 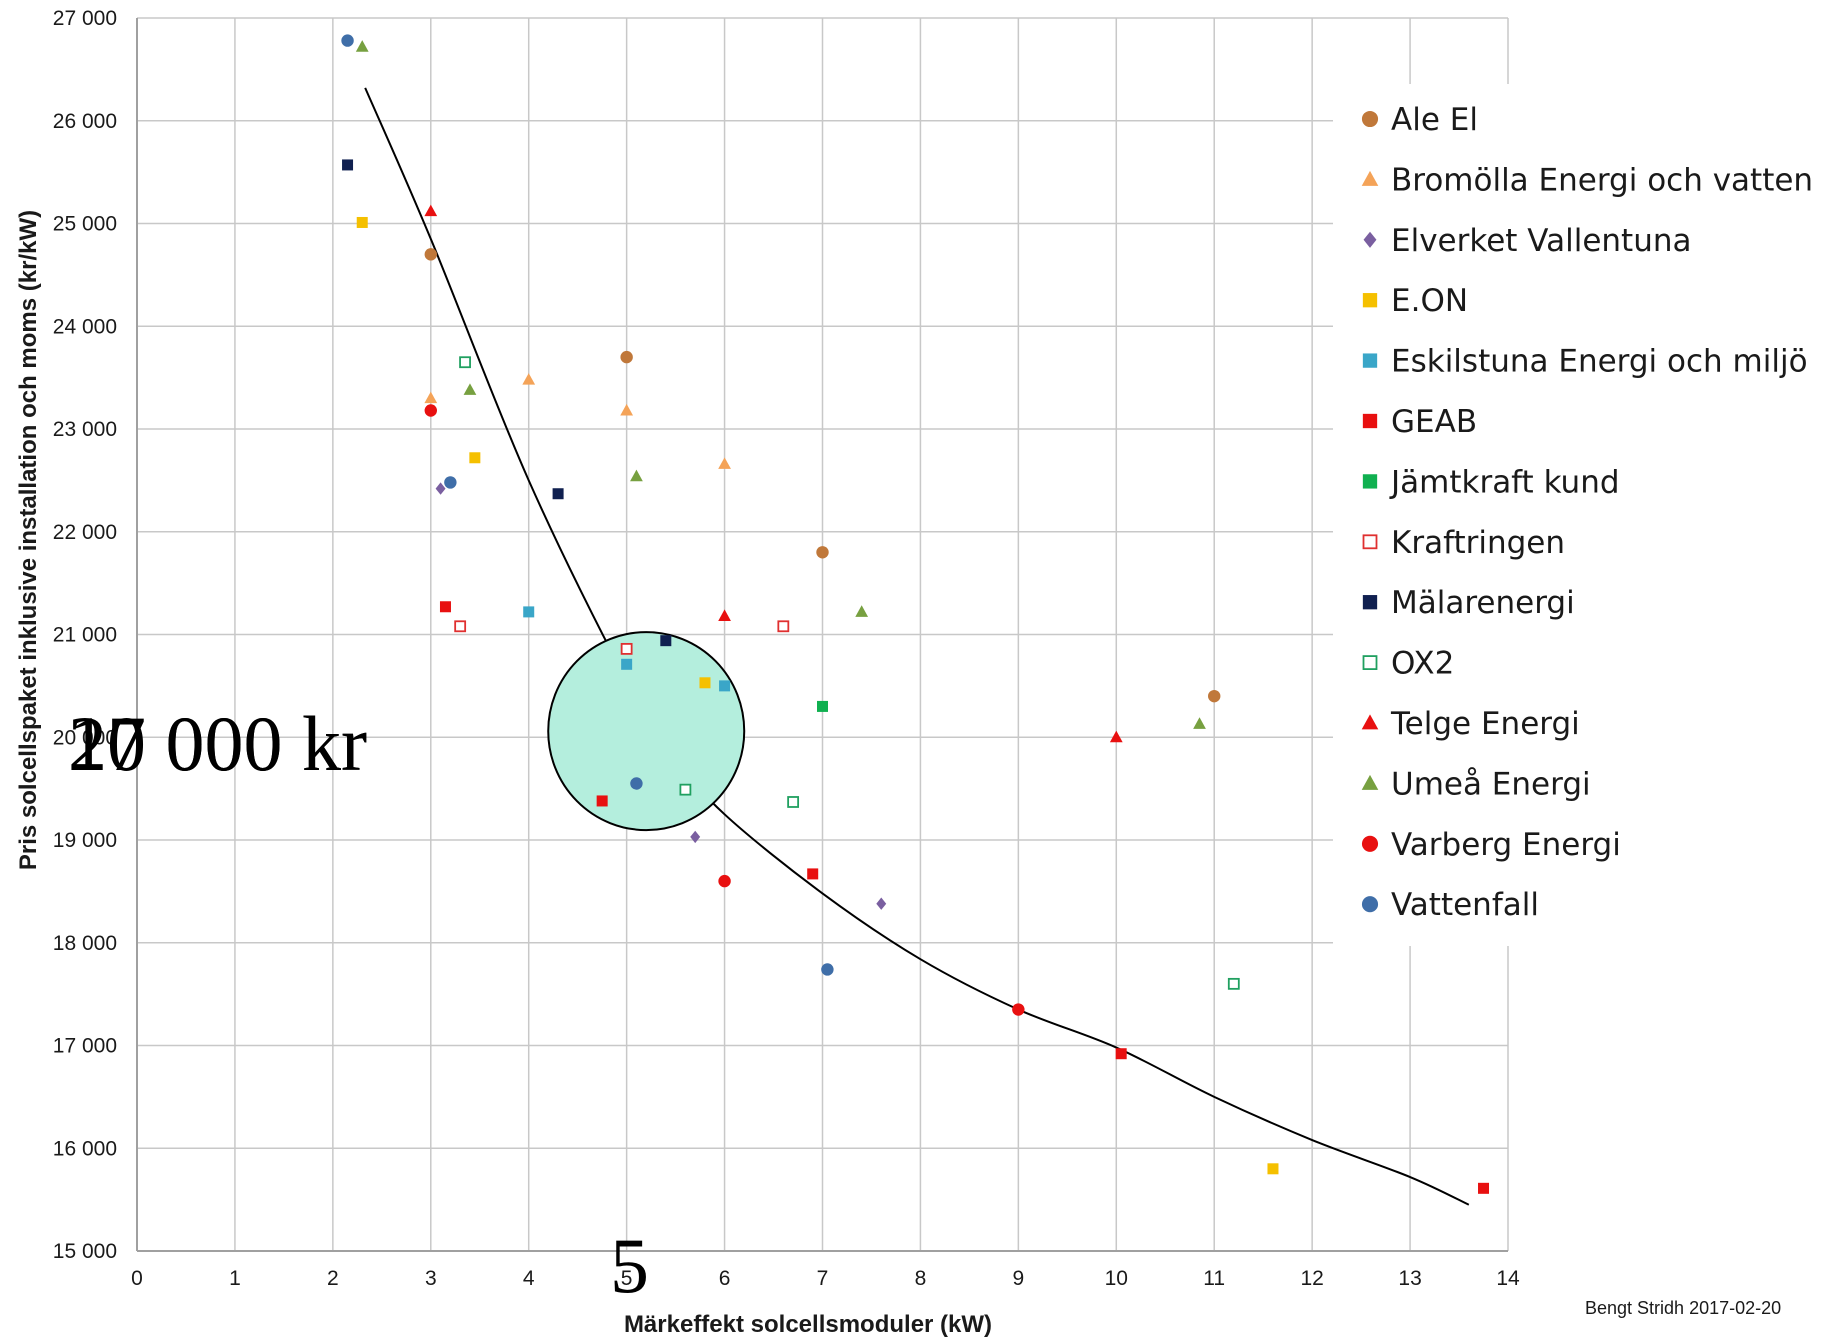 I want to click on y-tick-label: 19 000, so click(x=85, y=840).